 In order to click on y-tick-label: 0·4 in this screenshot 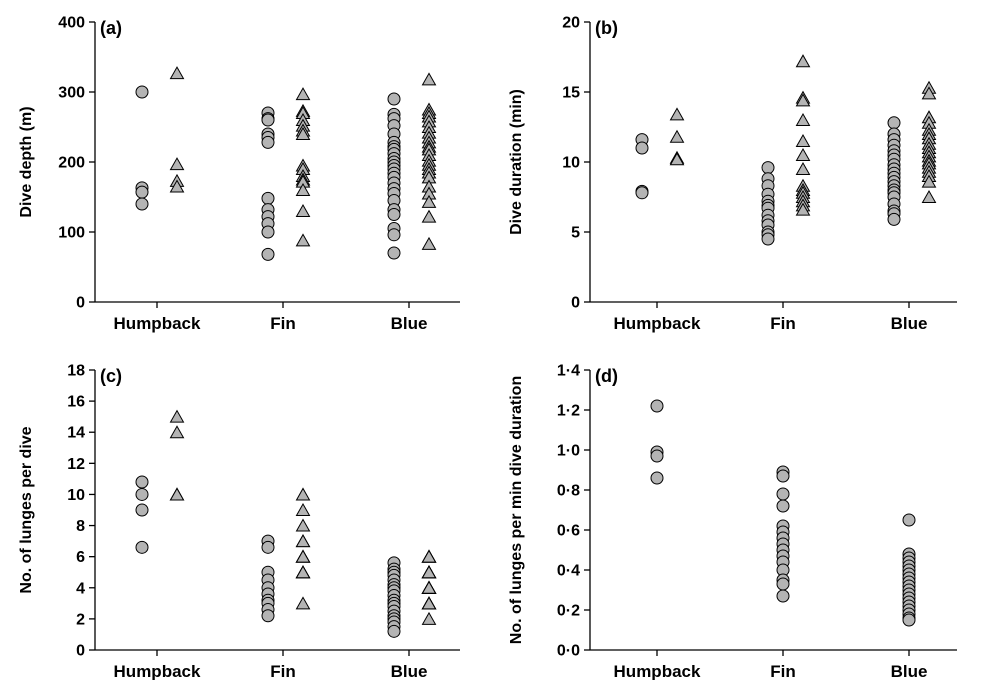, I will do `click(568, 571)`.